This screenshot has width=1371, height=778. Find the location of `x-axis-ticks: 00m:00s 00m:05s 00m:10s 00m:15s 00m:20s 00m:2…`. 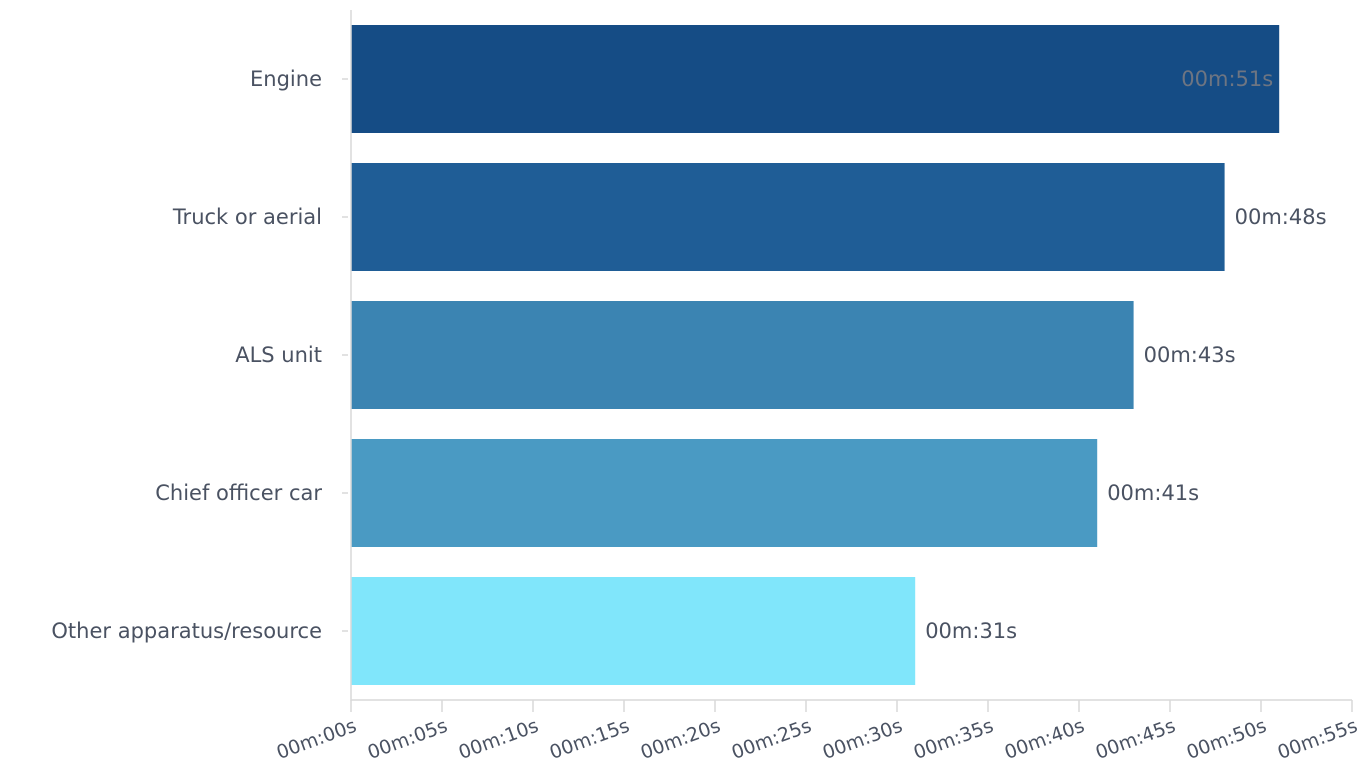

x-axis-ticks: 00m:00s 00m:05s 00m:10s 00m:15s 00m:20s 00m:2… is located at coordinates (817, 732).